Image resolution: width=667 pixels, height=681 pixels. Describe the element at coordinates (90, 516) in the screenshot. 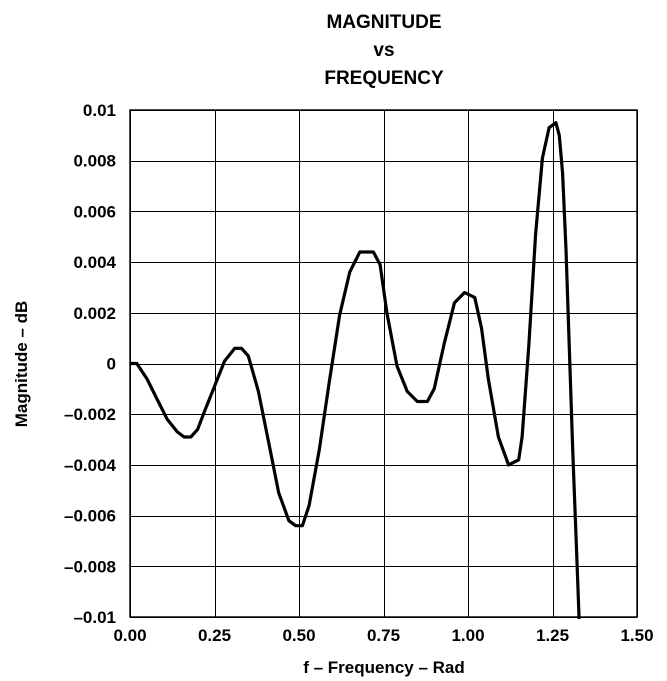

I see `y-tick-label: –0.006` at that location.